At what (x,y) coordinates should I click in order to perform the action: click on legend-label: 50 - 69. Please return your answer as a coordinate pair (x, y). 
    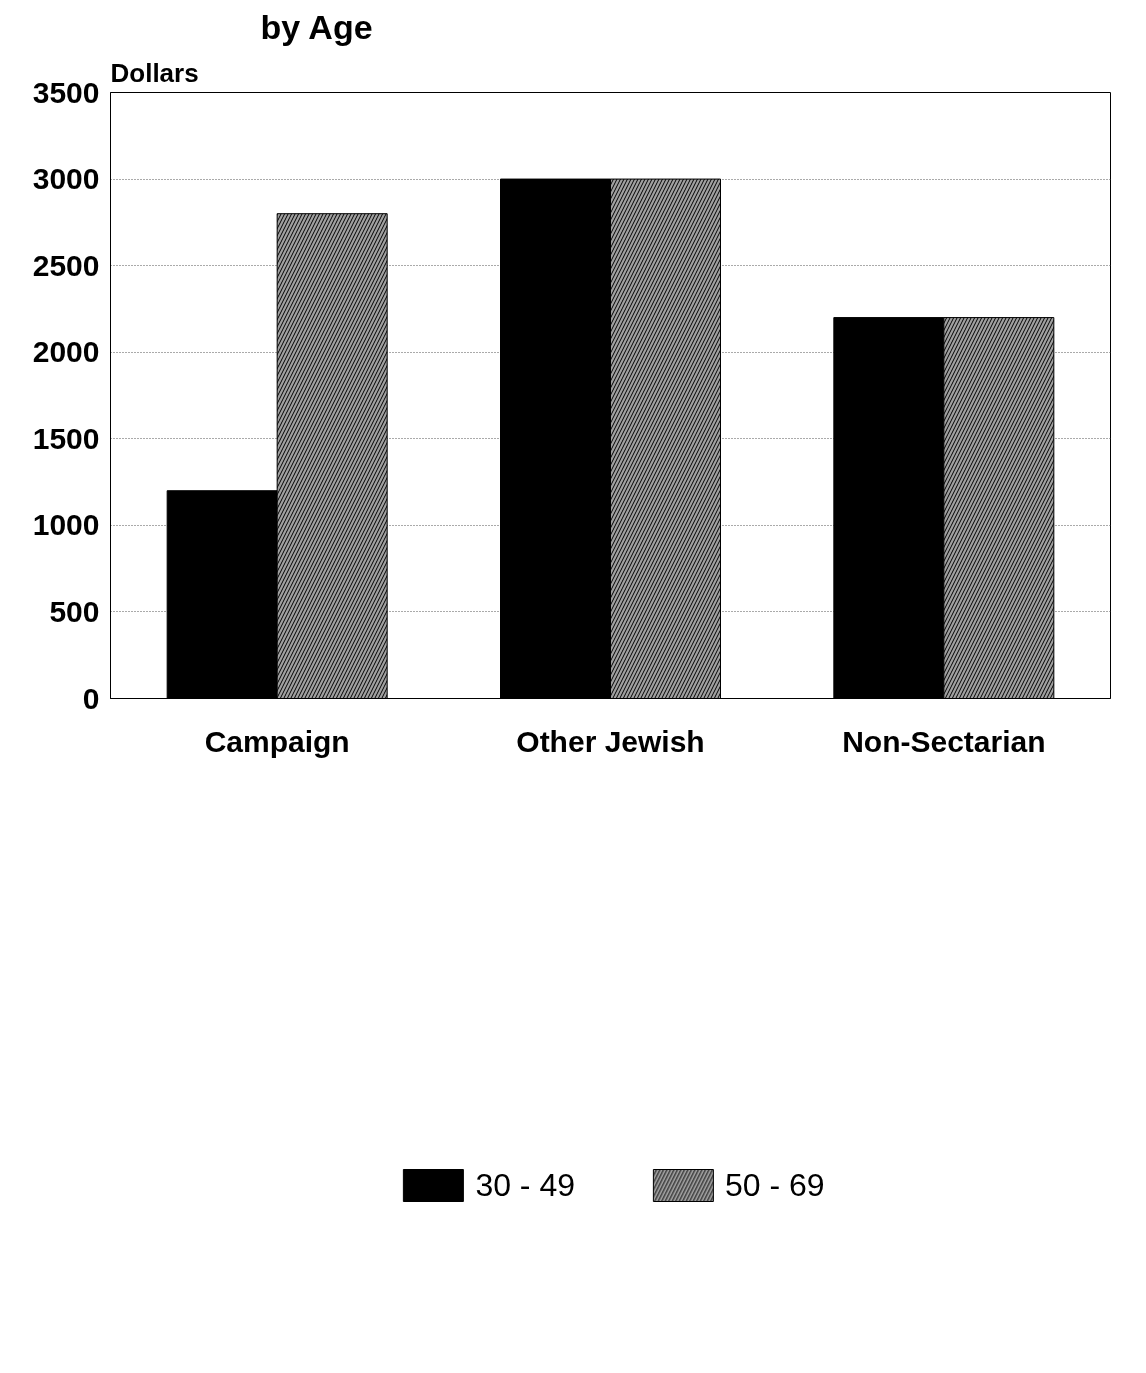
    Looking at the image, I should click on (775, 1185).